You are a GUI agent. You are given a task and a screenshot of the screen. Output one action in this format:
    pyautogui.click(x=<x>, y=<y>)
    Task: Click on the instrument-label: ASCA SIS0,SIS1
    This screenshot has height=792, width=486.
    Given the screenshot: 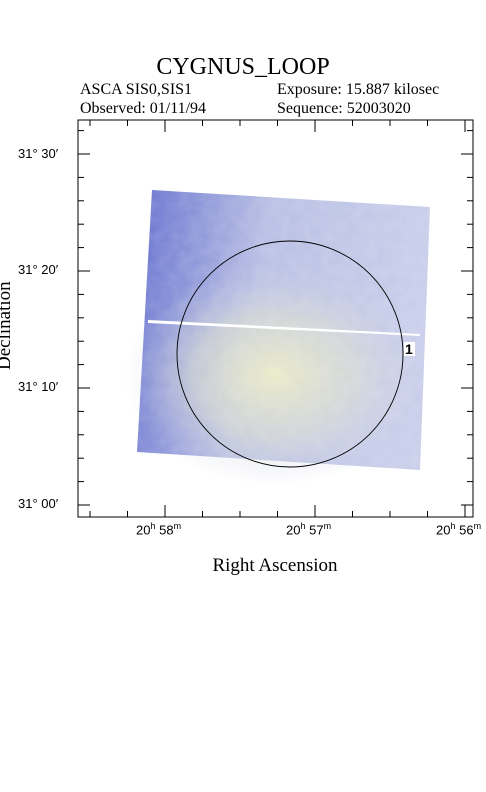 What is the action you would take?
    pyautogui.click(x=136, y=89)
    